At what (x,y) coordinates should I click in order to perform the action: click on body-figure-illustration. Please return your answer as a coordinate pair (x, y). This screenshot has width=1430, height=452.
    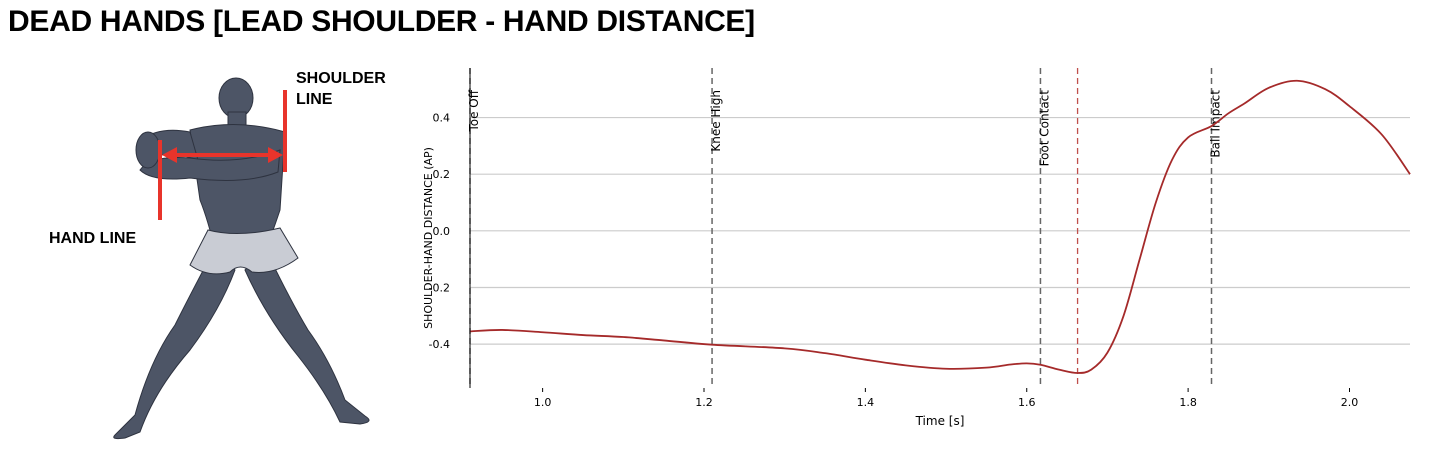
    Looking at the image, I should click on (241, 258).